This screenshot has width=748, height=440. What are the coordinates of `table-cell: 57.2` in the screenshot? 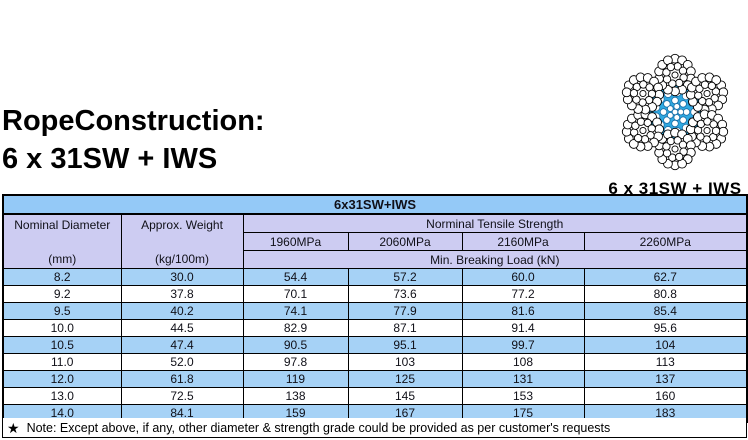 It's located at (405, 277).